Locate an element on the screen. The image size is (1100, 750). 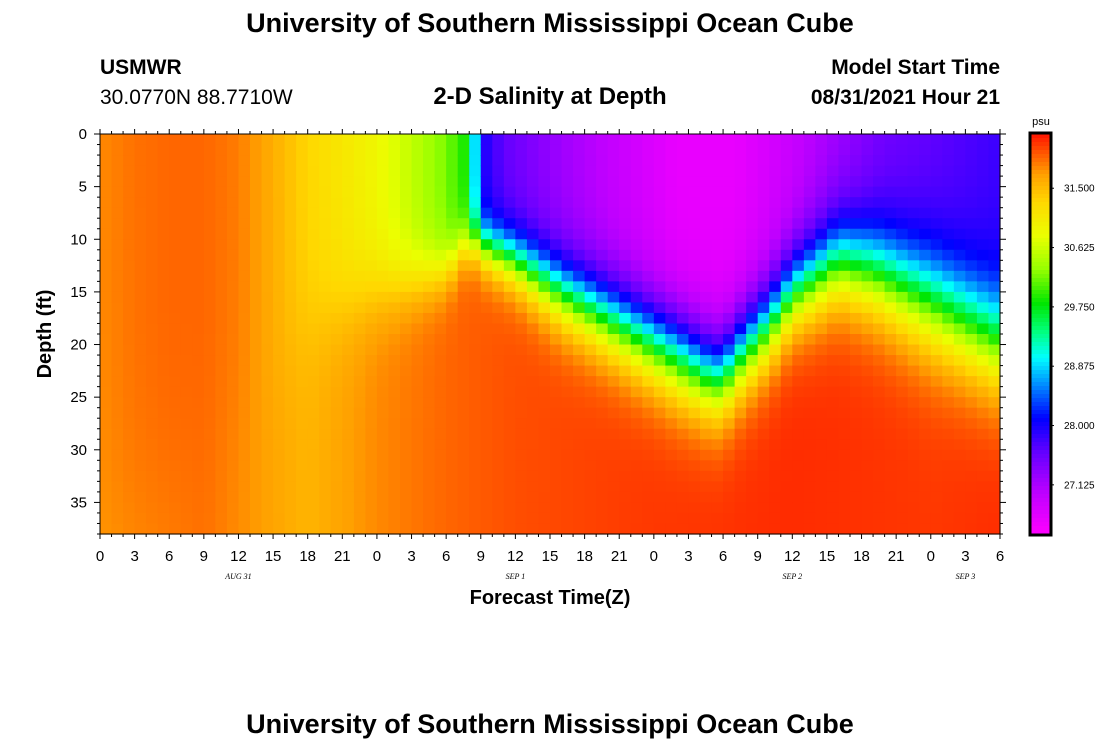
x-tick-label: 0 is located at coordinates (100, 556).